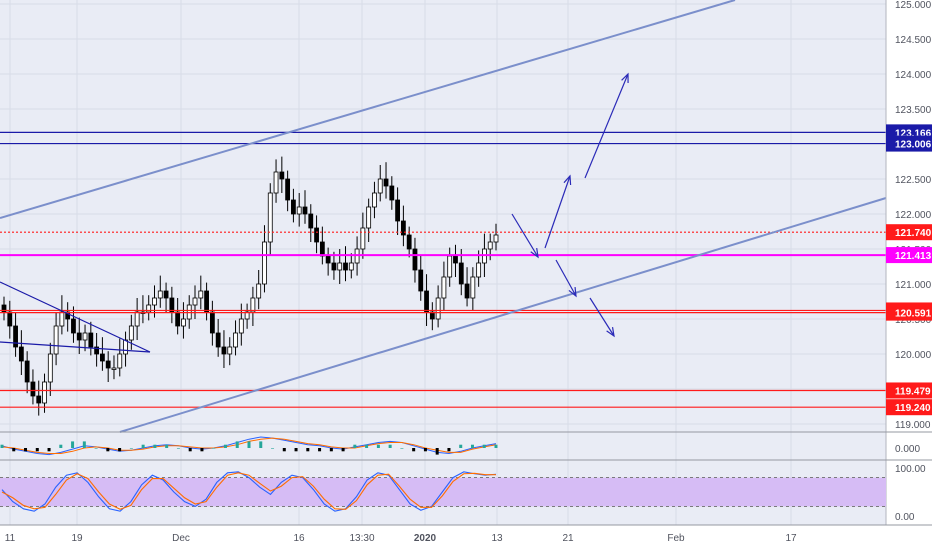 The height and width of the screenshot is (555, 932). What do you see at coordinates (10, 538) in the screenshot?
I see `time-tick-label: 11` at bounding box center [10, 538].